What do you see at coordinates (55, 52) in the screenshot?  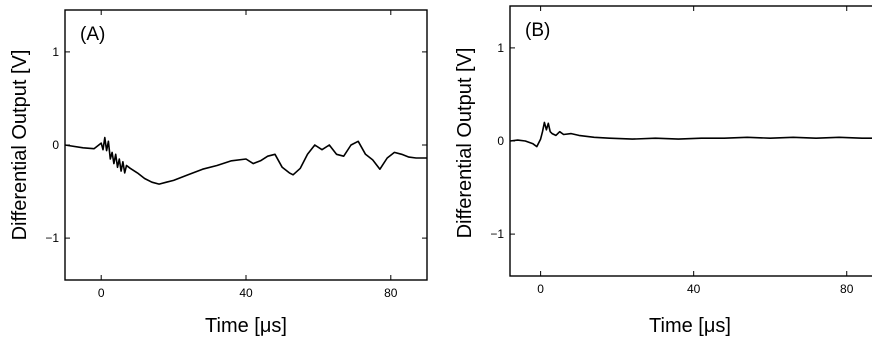 I see `panel-a-y-tick-label: 1` at bounding box center [55, 52].